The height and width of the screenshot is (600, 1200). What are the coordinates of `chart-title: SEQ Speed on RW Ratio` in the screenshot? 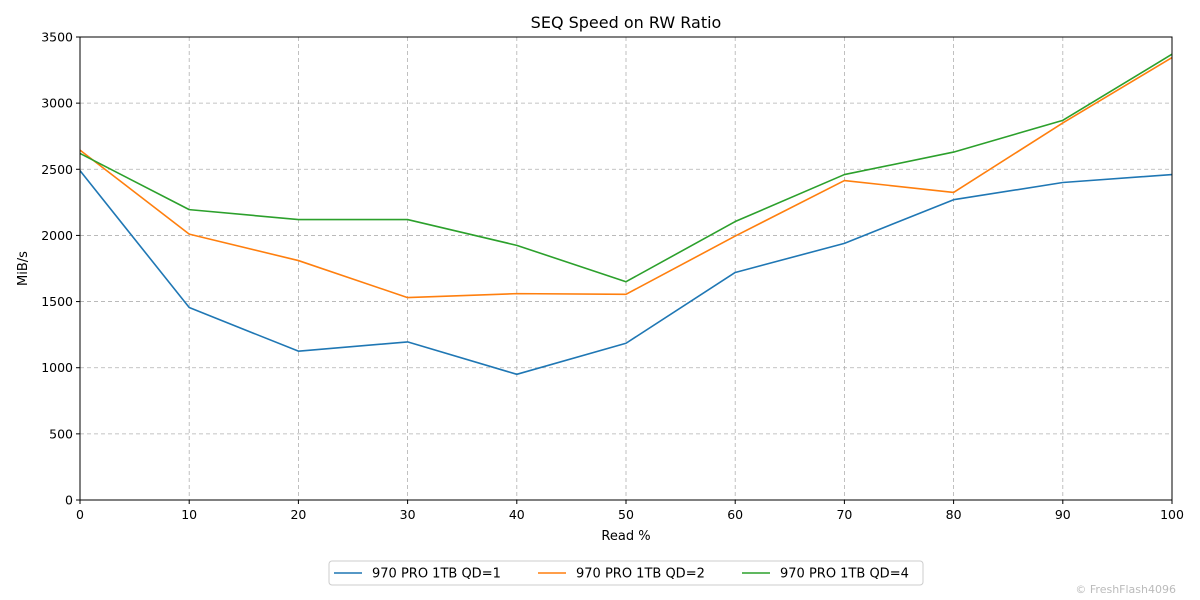 It's located at (626, 22).